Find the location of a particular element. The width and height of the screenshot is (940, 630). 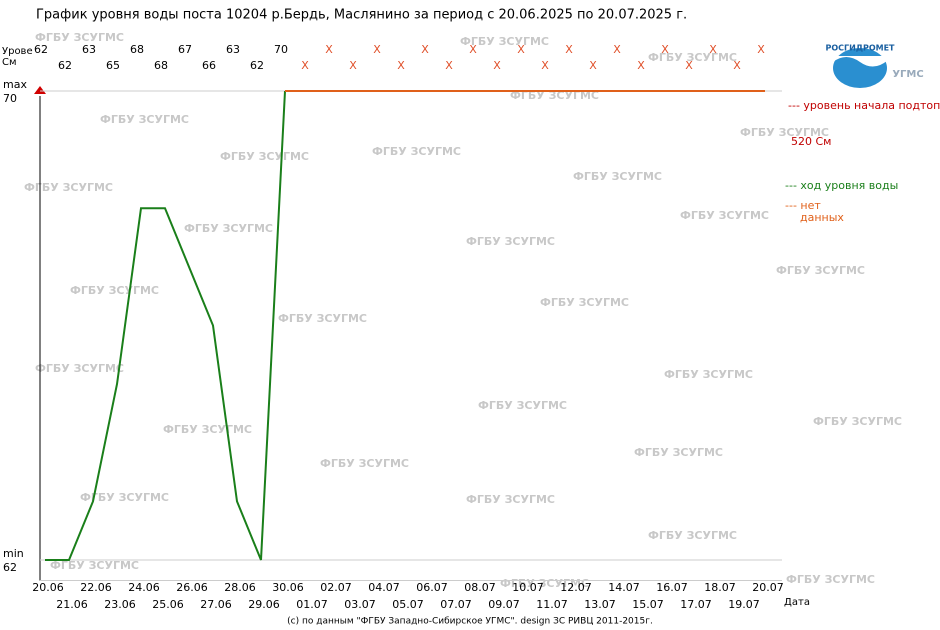

x-tick-label: 21.06 is located at coordinates (72, 604).